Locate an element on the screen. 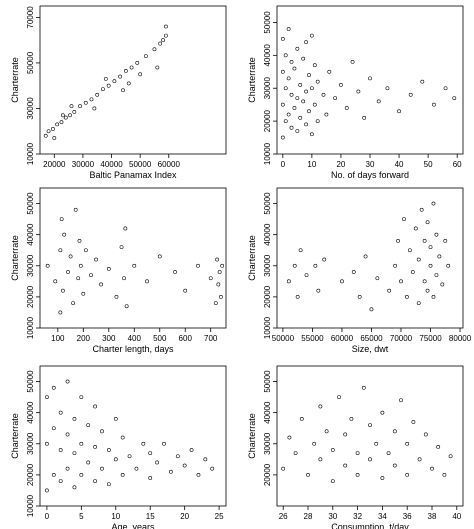 This screenshot has height=529, width=474. x-tick-label: 34 is located at coordinates (382, 516).